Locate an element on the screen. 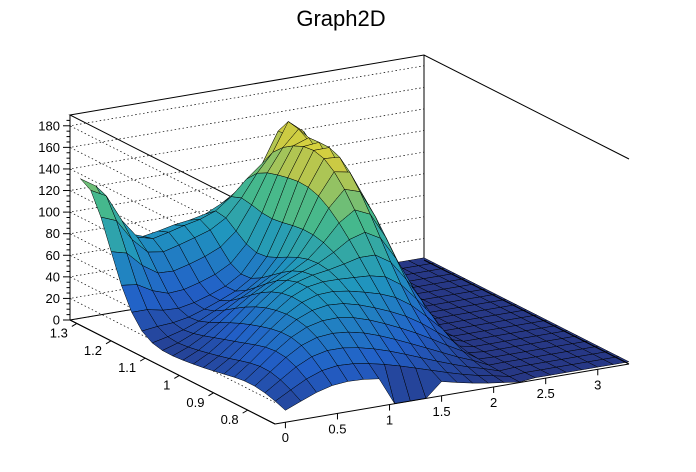 This screenshot has height=472, width=696. y-tick-label: 1.1 is located at coordinates (127, 367).